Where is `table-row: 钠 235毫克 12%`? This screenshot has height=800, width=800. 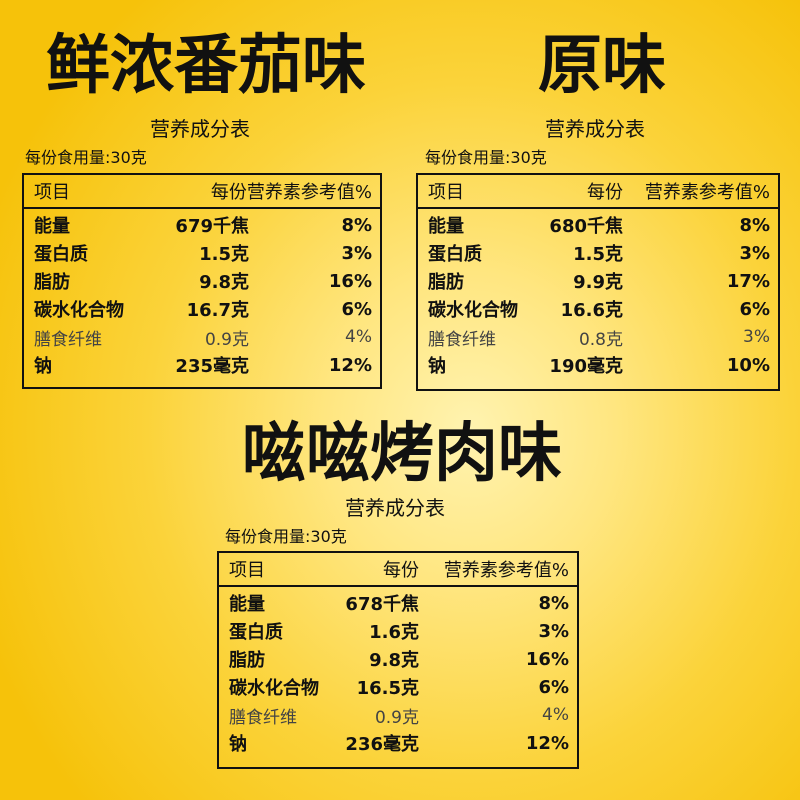 table-row: 钠 235毫克 12% is located at coordinates (202, 365).